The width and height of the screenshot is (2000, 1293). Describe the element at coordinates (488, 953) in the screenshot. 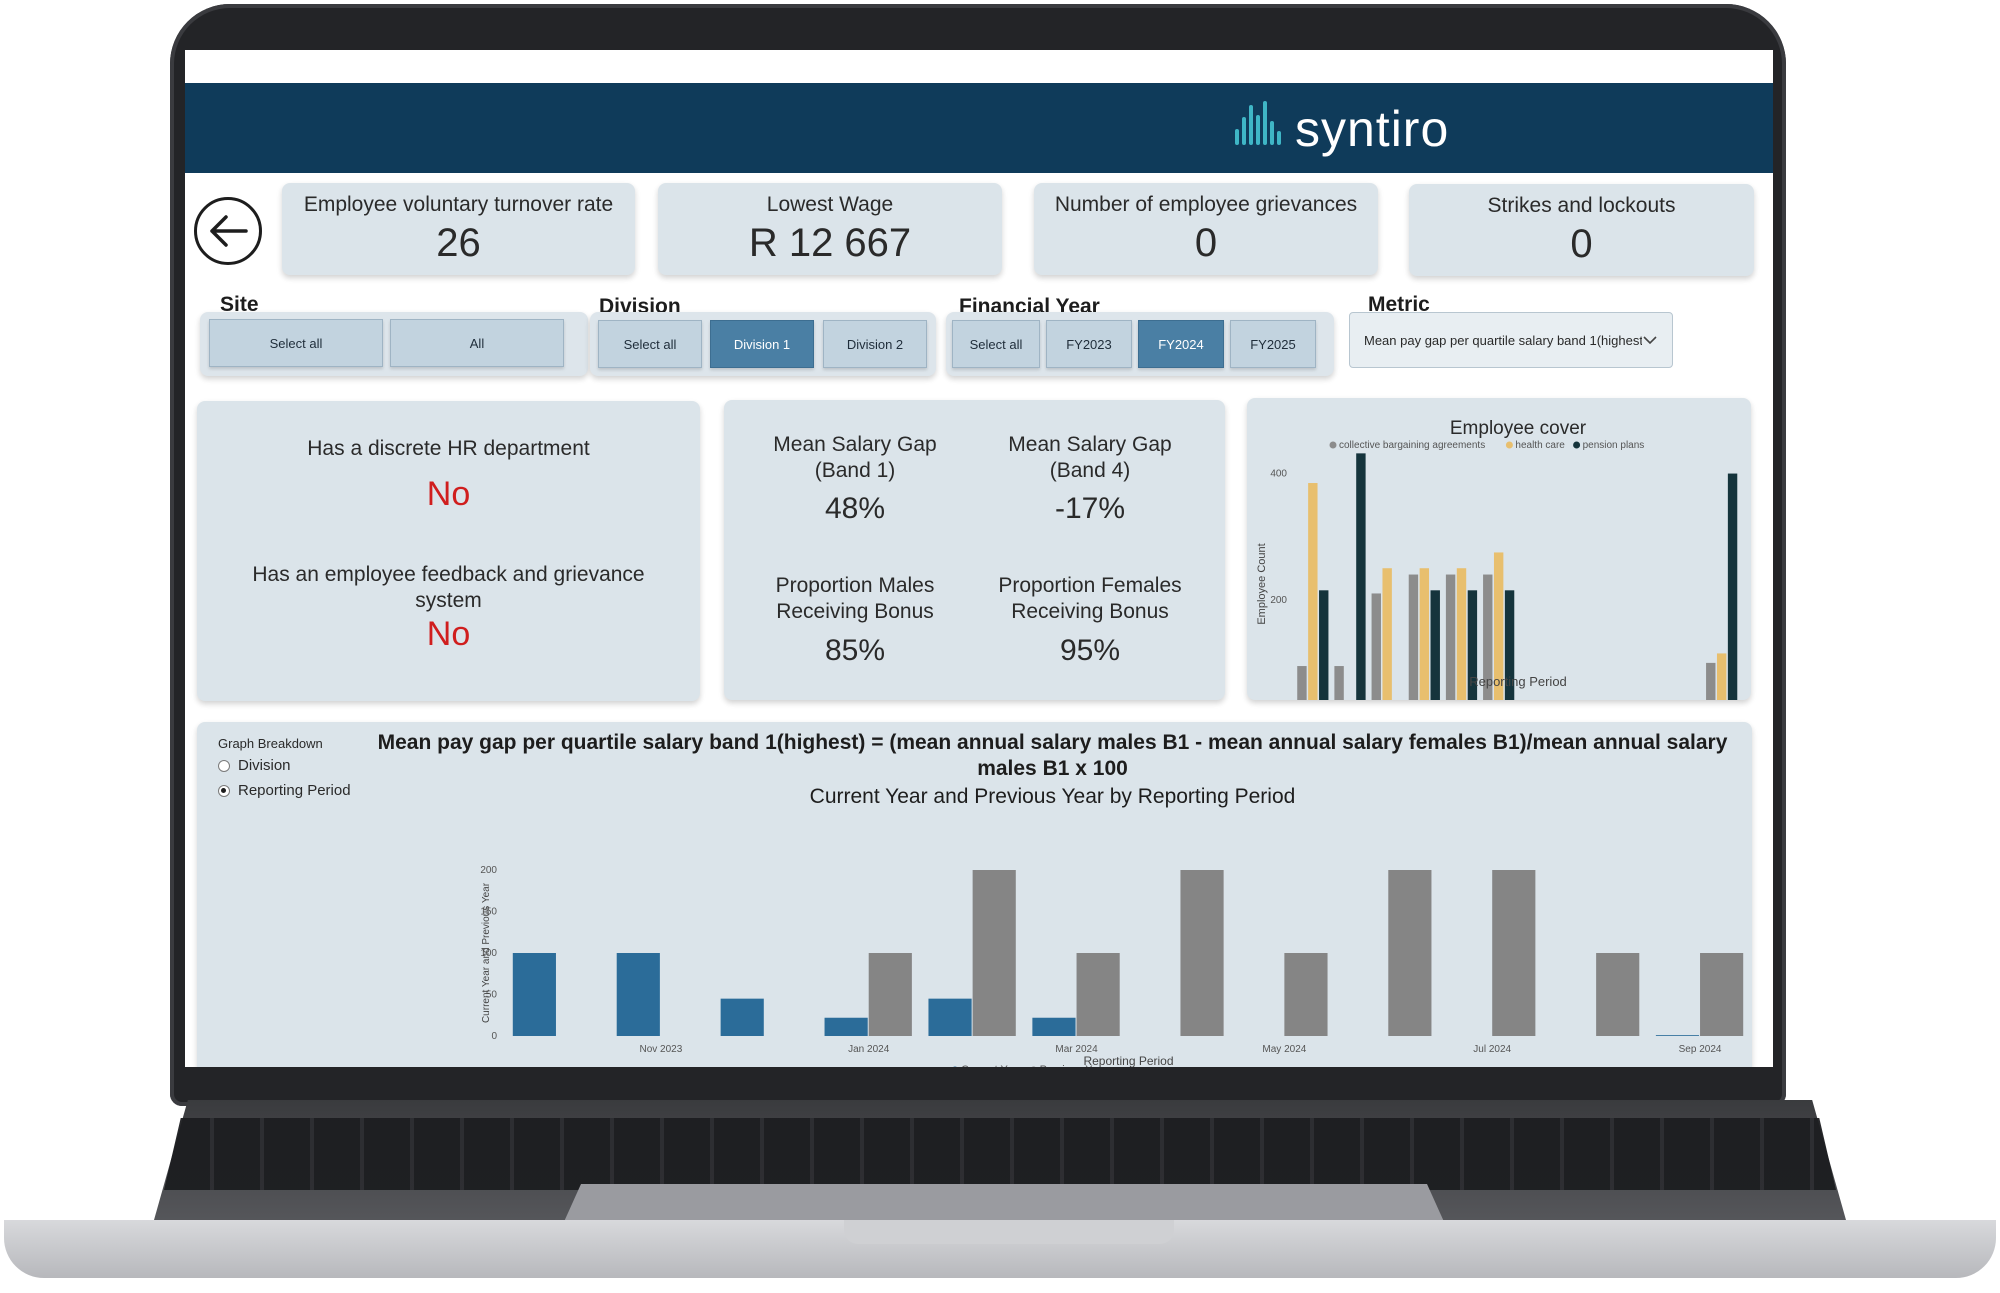

I see `y-tick-label: 100` at that location.